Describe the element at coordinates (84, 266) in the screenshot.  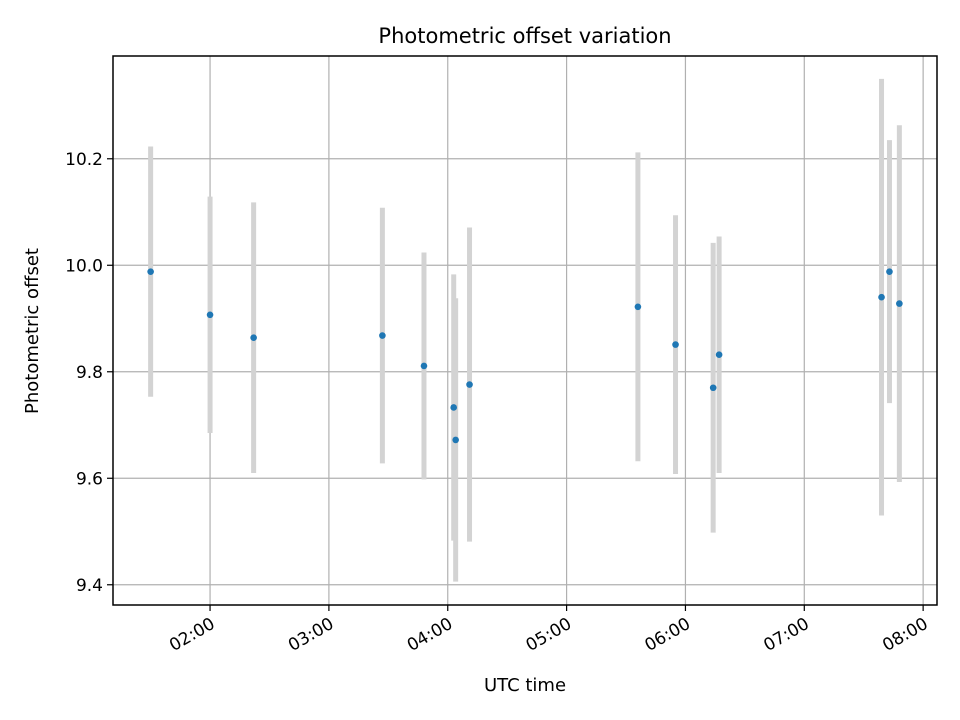
I see `y-tick-label: 10.0` at that location.